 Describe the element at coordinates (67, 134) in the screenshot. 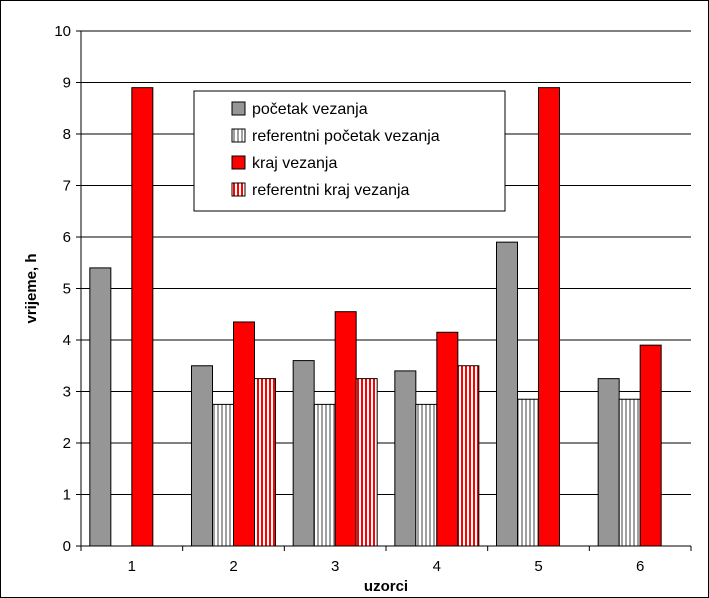

I see `y-tick-label: 8` at that location.